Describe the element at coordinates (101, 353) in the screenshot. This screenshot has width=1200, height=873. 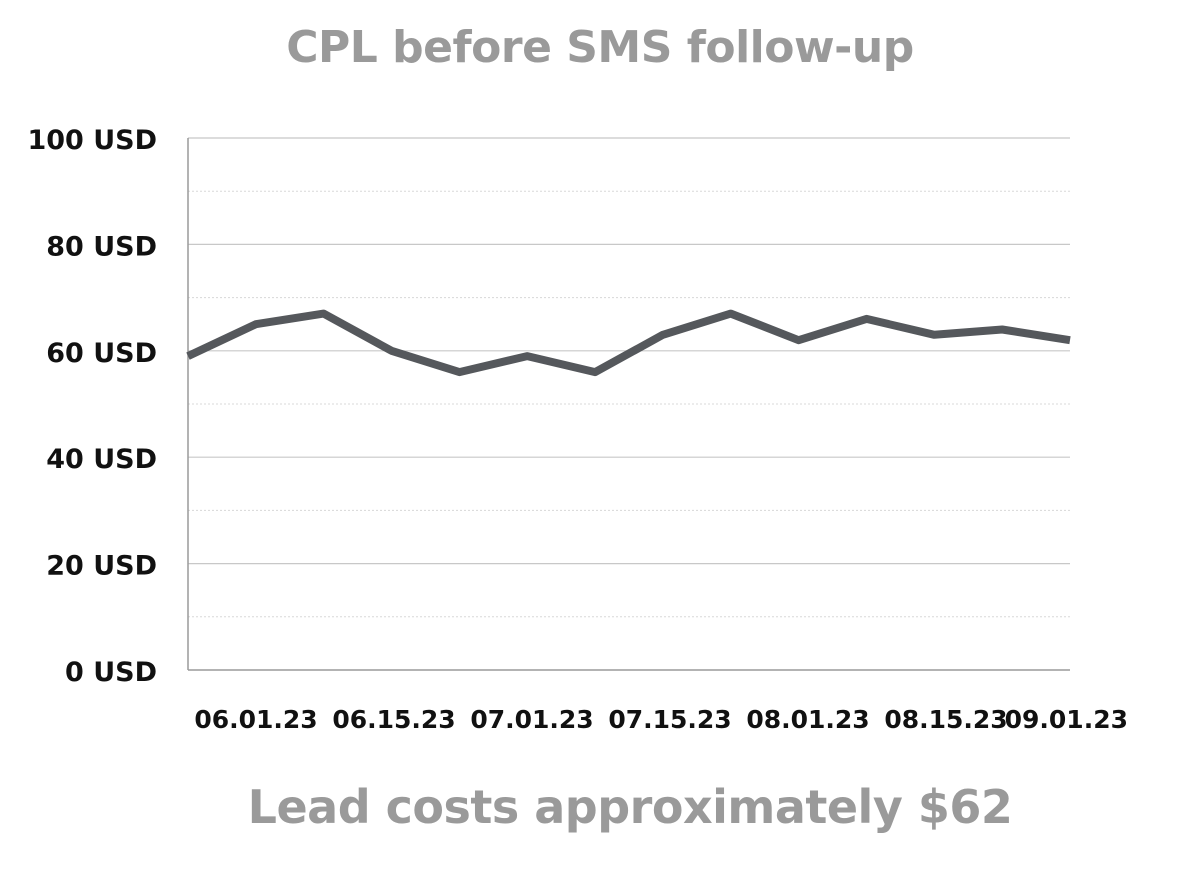
I see `y-tick-label: 60 USD` at that location.